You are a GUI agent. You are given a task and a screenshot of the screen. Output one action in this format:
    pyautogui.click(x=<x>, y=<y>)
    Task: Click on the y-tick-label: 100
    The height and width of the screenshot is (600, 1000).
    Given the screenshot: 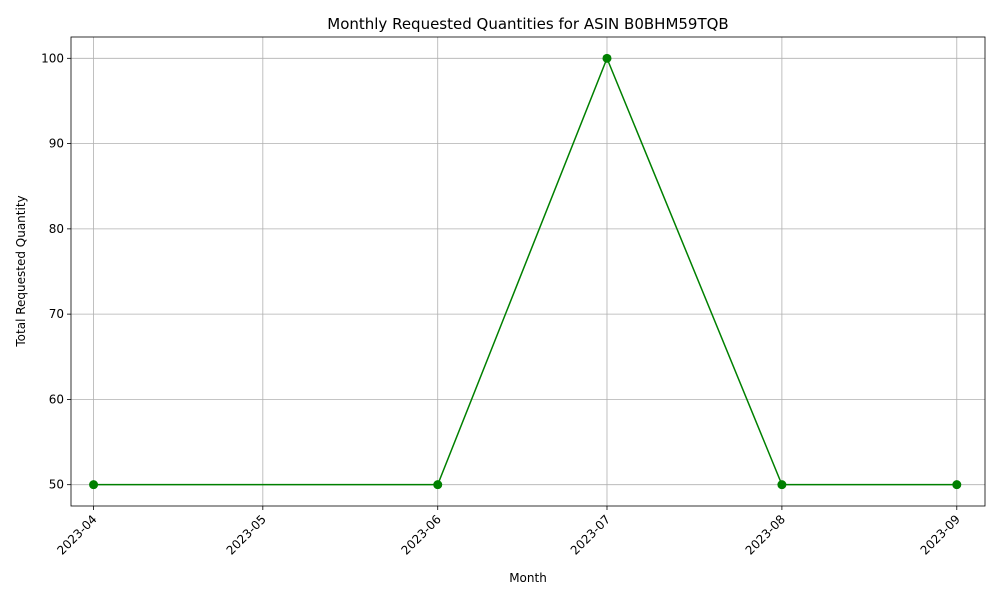 What is the action you would take?
    pyautogui.click(x=52, y=58)
    